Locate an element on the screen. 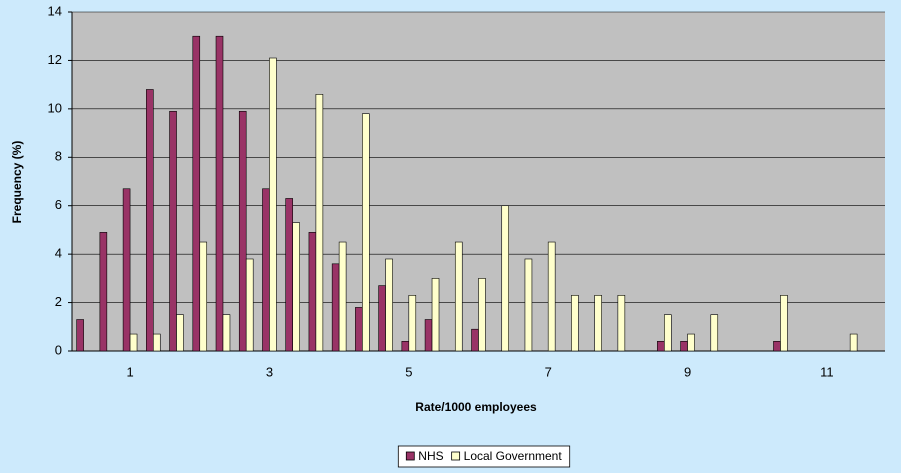  y-tick-label: 0 is located at coordinates (58, 349).